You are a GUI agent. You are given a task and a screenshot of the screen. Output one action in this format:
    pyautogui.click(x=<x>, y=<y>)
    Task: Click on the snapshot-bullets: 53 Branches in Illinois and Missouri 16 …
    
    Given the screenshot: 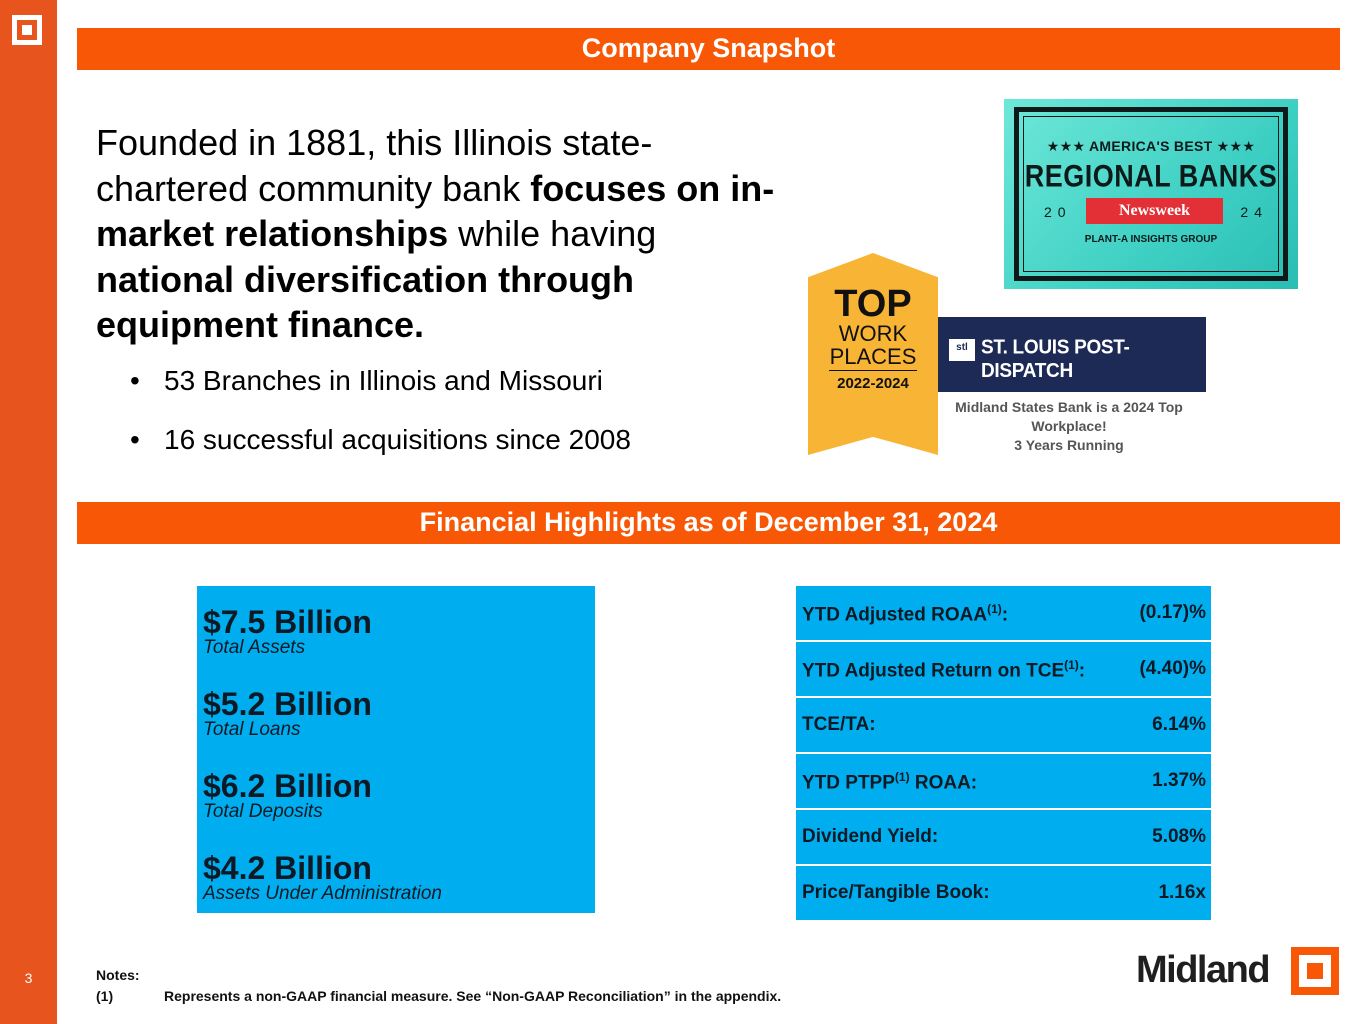 What is the action you would take?
    pyautogui.click(x=380, y=411)
    